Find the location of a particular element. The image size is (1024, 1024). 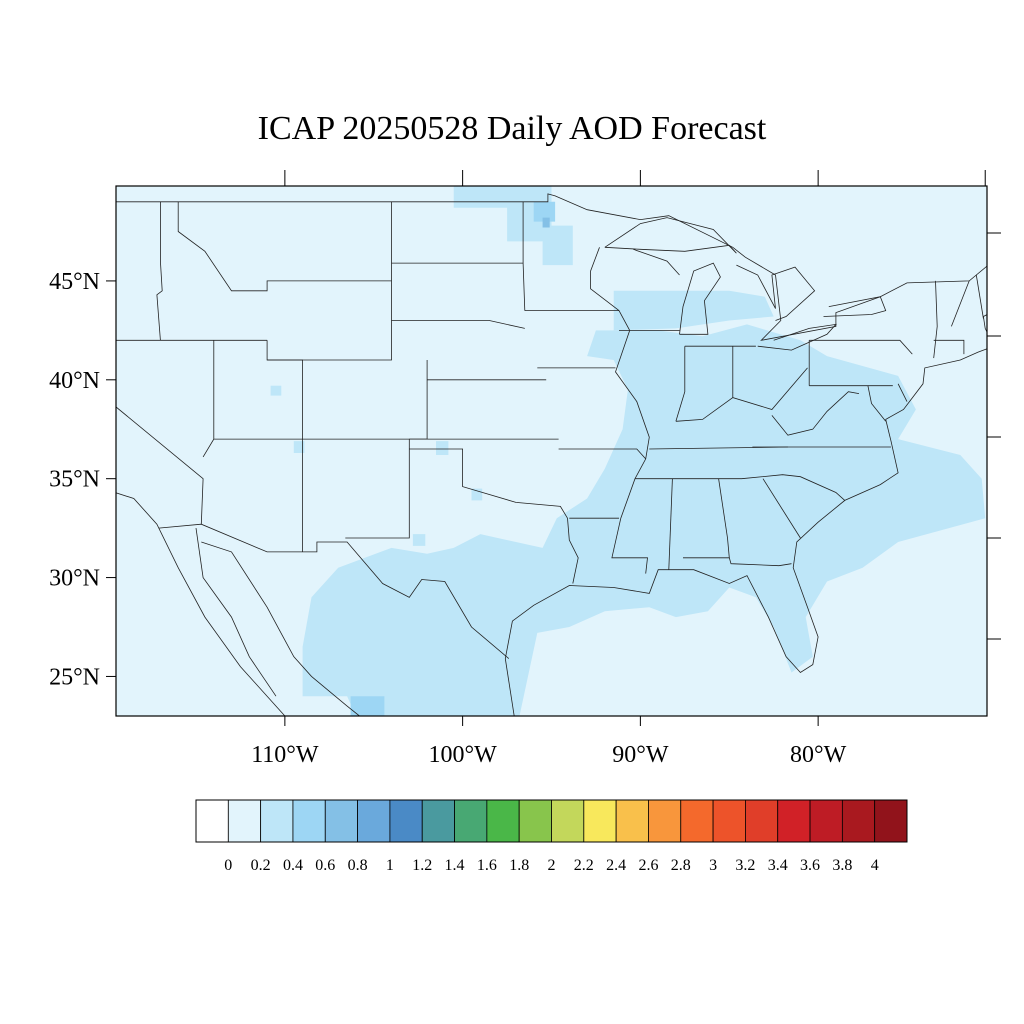

boundary-md-va is located at coordinates (877, 403).